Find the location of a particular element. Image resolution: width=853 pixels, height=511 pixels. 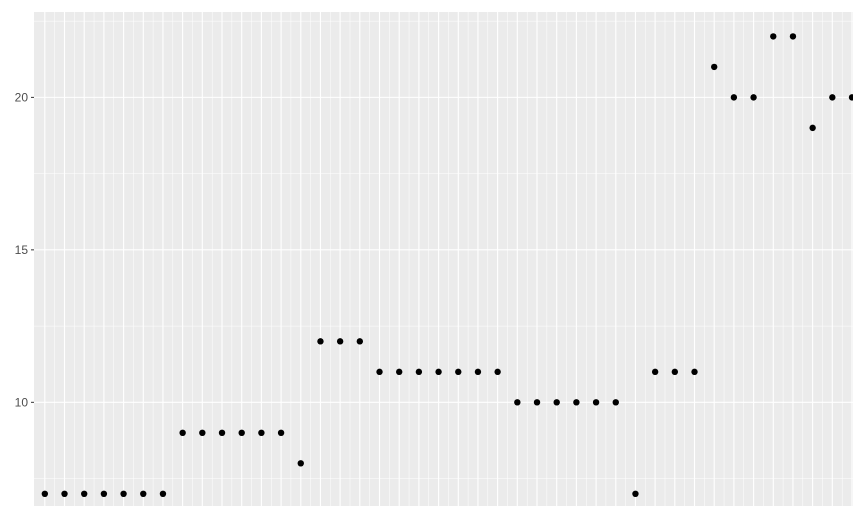

y-axis: 10 15 20 is located at coordinates (24, 249).